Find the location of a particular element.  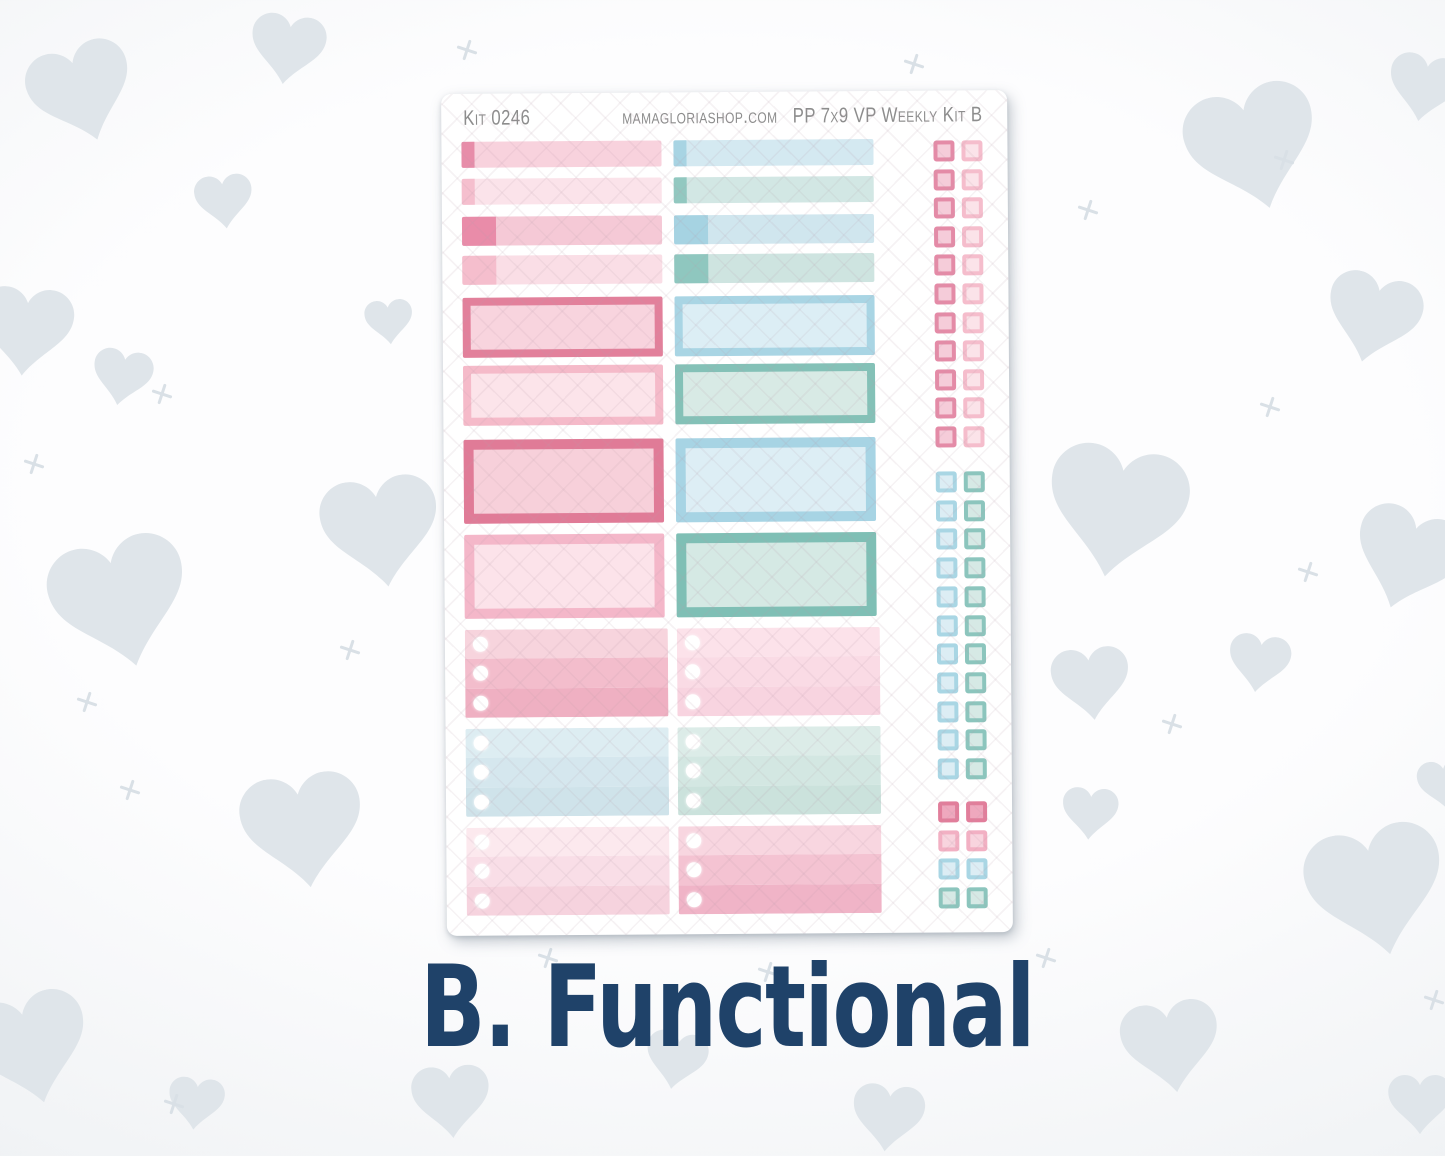

shop-url-label: mamagloriashop.com is located at coordinates (700, 116).